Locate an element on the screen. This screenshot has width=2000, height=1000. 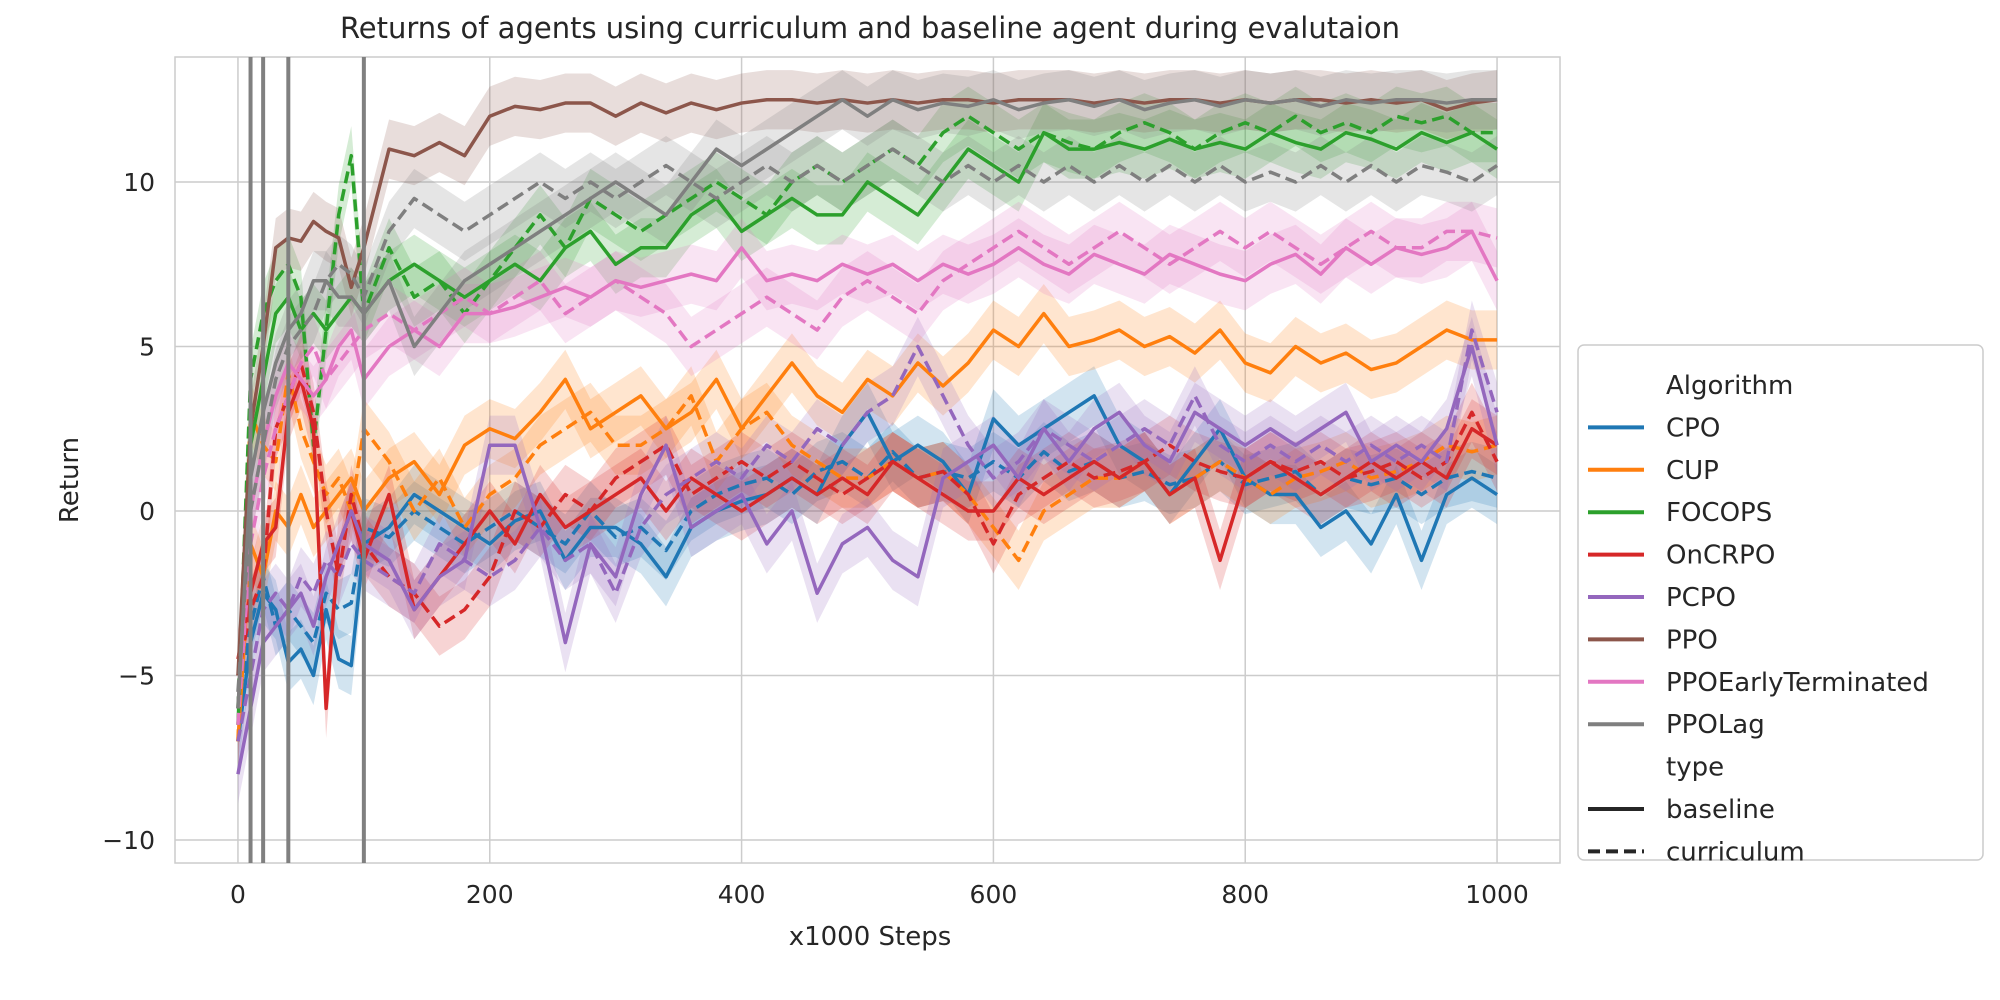
x-axis-label: x1000 Steps is located at coordinates (870, 937).